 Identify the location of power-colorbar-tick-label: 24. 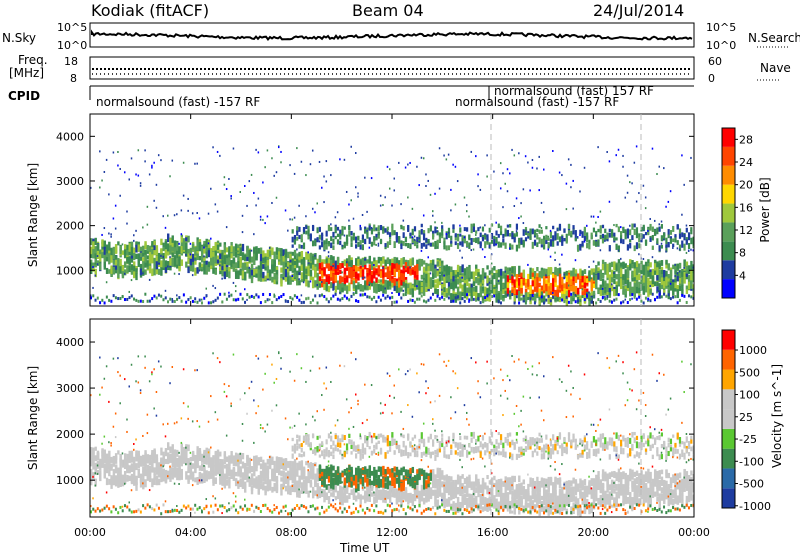
(746, 162).